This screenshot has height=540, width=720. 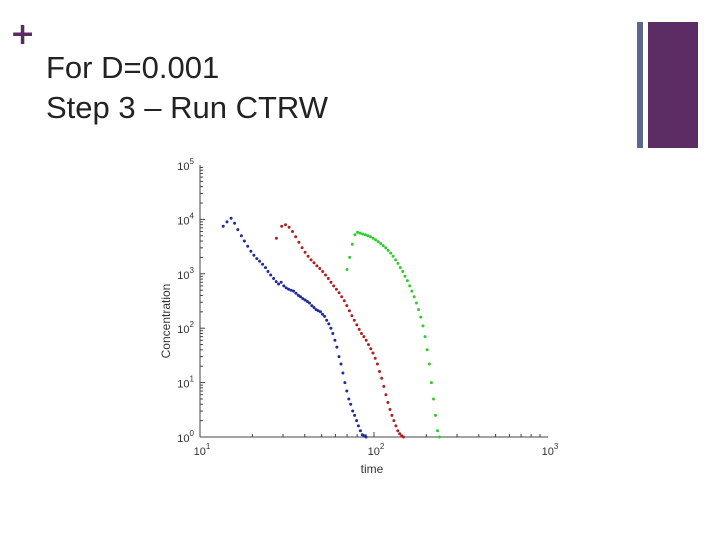 What do you see at coordinates (202, 450) in the screenshot?
I see `x-tick-label: 10¹` at bounding box center [202, 450].